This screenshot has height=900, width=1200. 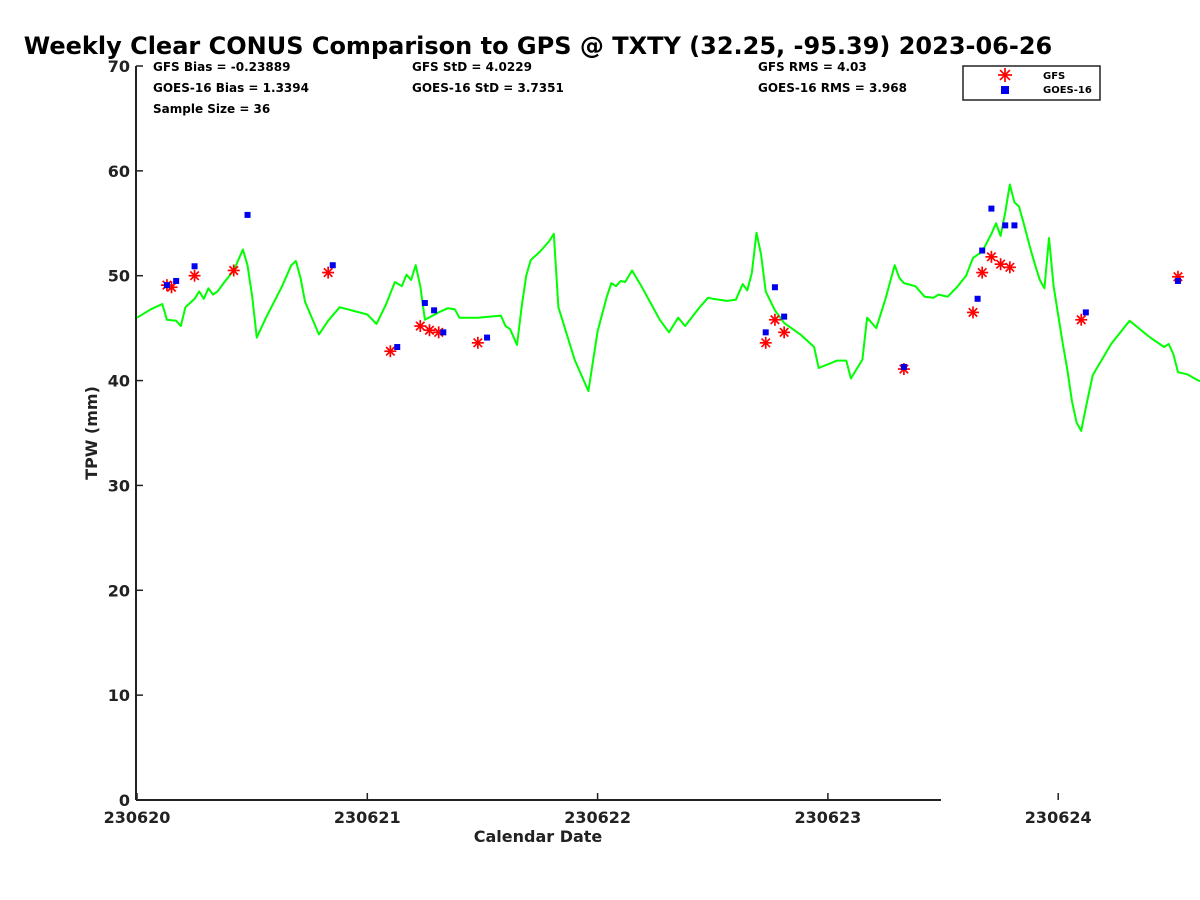 I want to click on stat-gfs-bias: GFS Bias = -0.23889, so click(x=221, y=67).